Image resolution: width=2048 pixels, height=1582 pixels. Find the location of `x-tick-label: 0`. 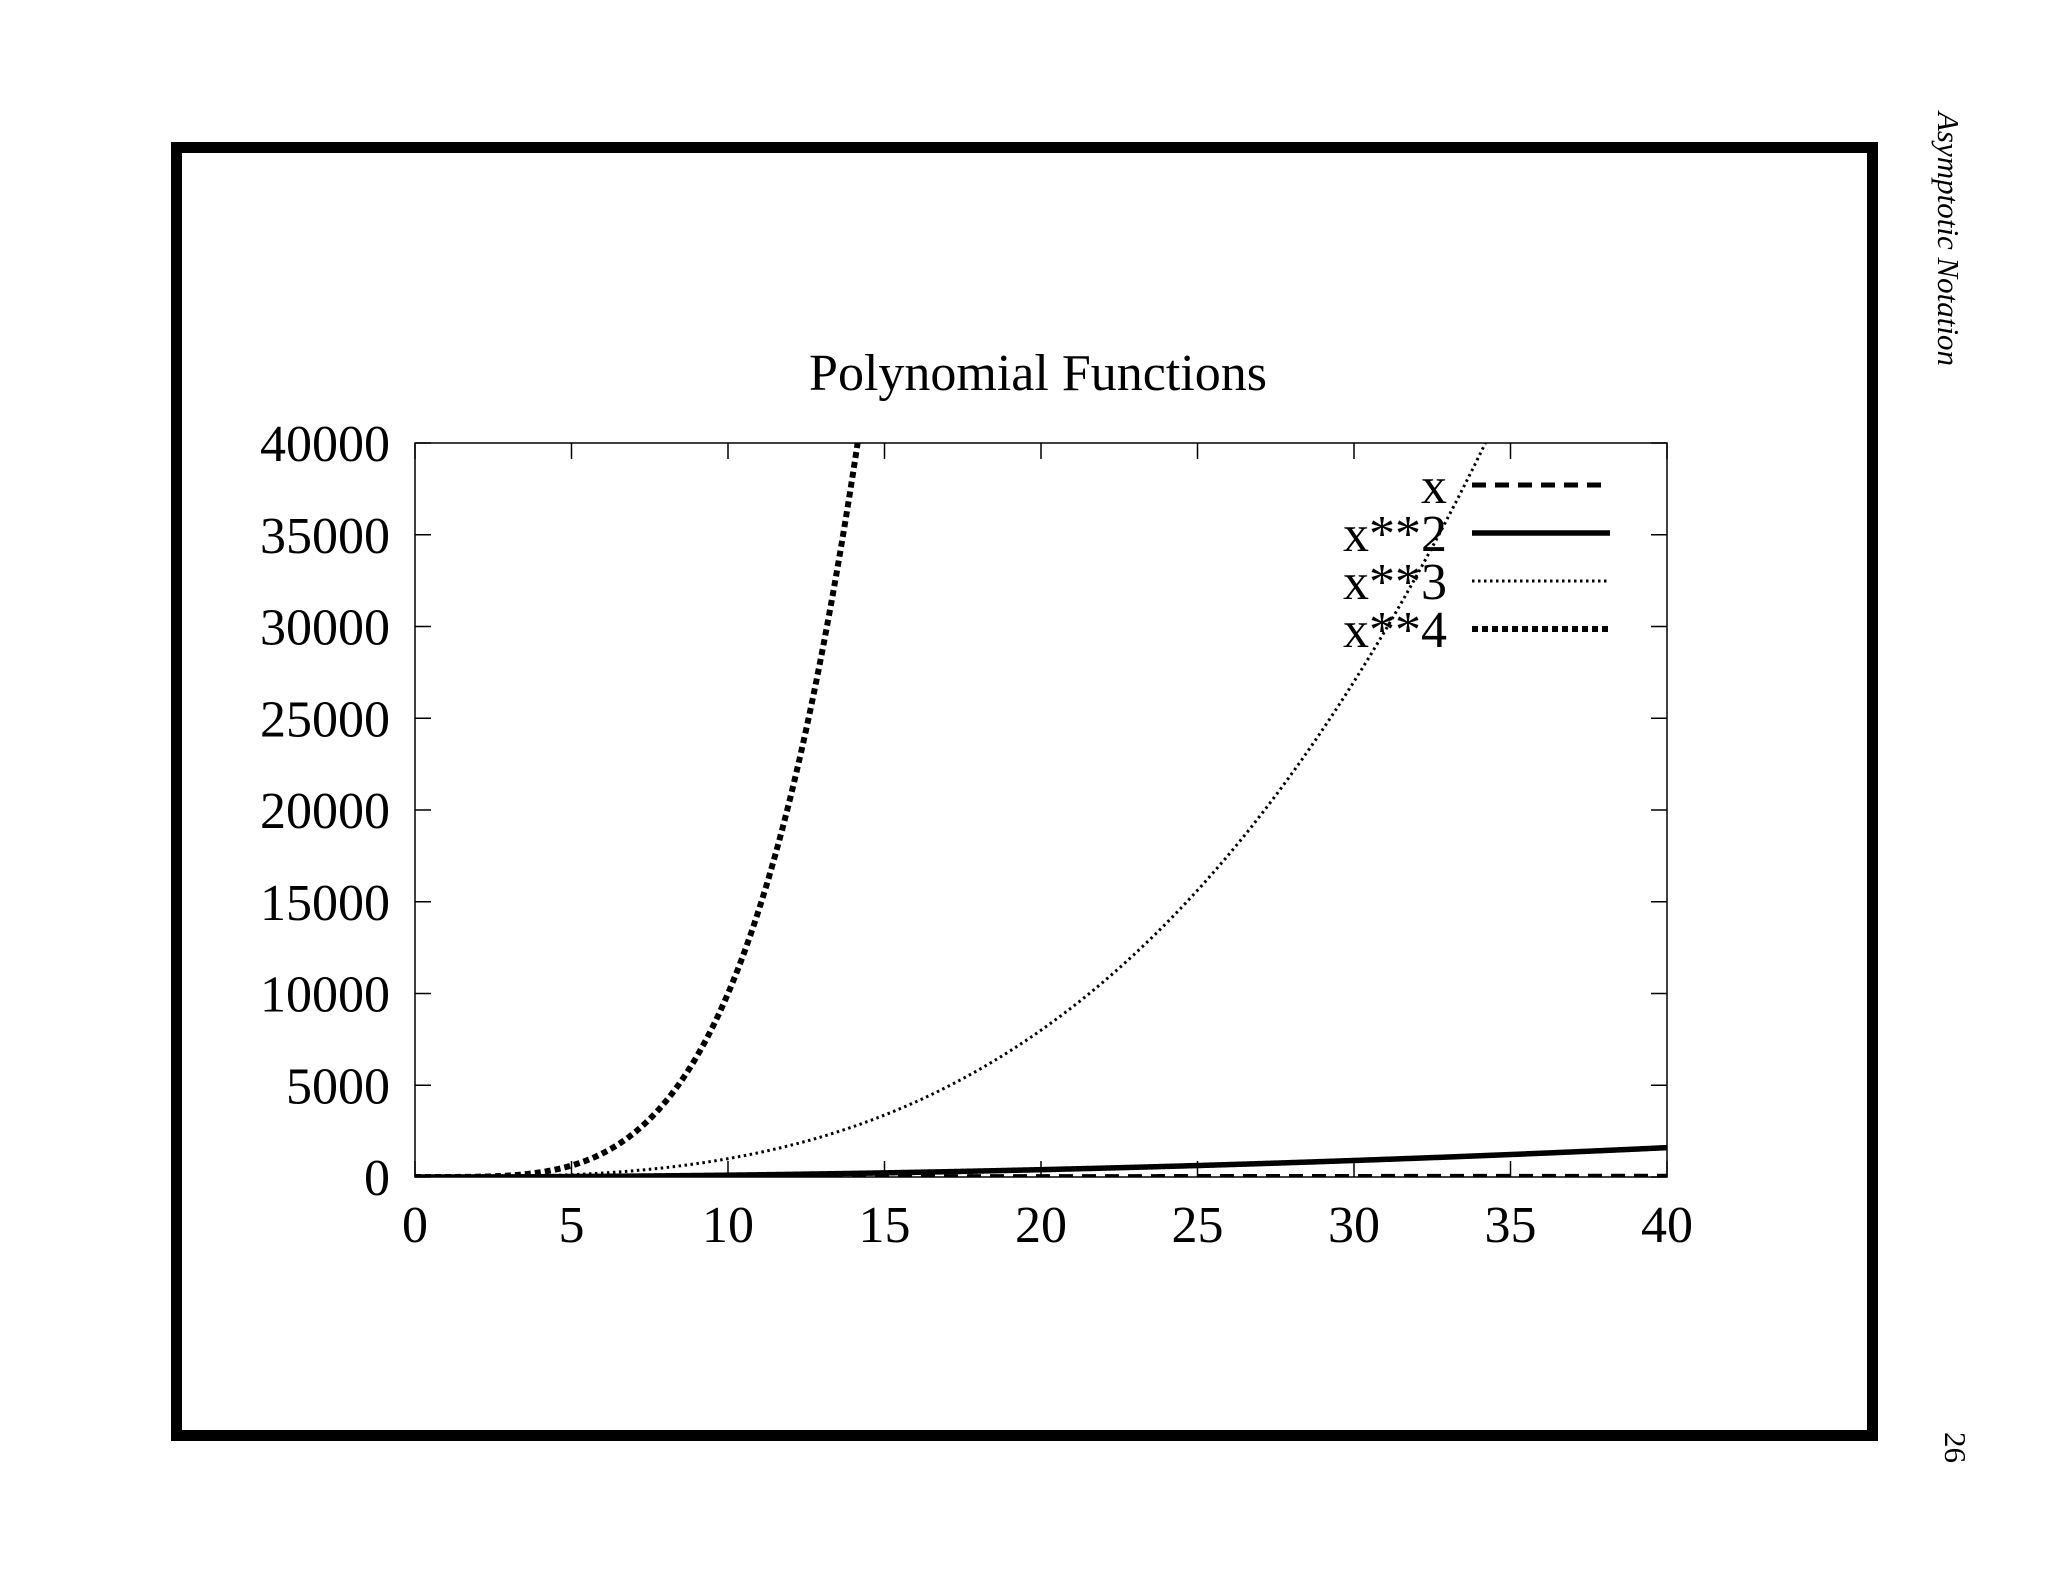

x-tick-label: 0 is located at coordinates (415, 1225).